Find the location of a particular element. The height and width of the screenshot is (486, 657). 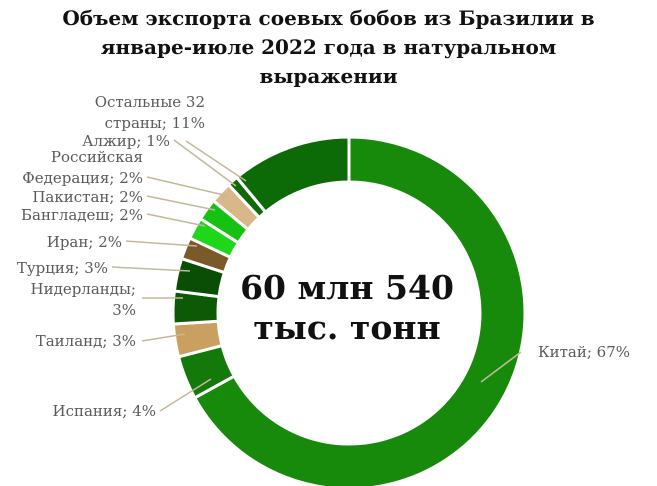

slice-label: Российская Федерация; 2% is located at coordinates (82, 168).